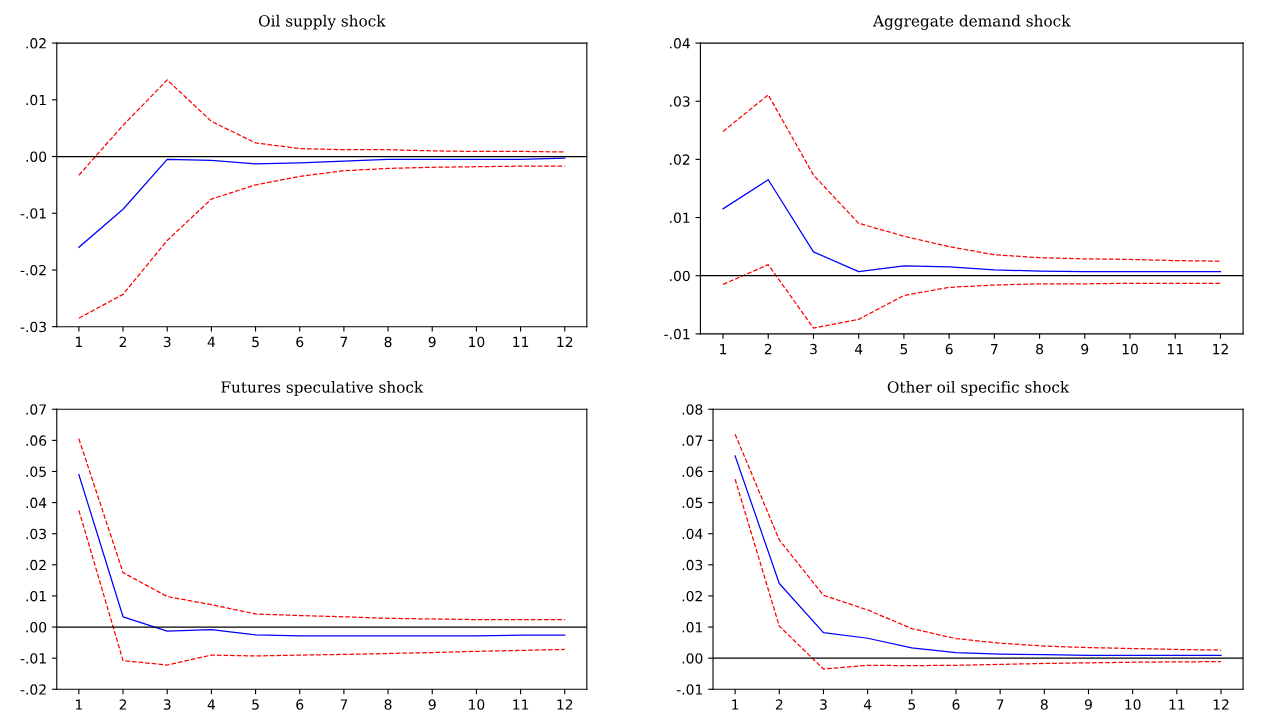 This screenshot has height=718, width=1262. Describe the element at coordinates (971, 22) in the screenshot. I see `chart-title: Aggregate demand shock` at that location.